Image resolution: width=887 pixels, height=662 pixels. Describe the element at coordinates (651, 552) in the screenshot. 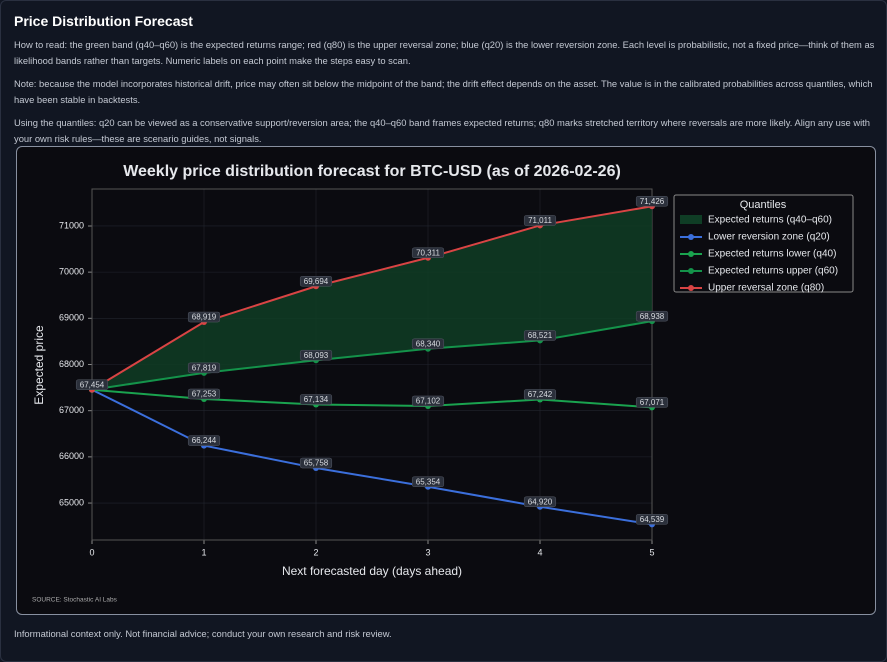

I see `x-tick-label: 5` at that location.